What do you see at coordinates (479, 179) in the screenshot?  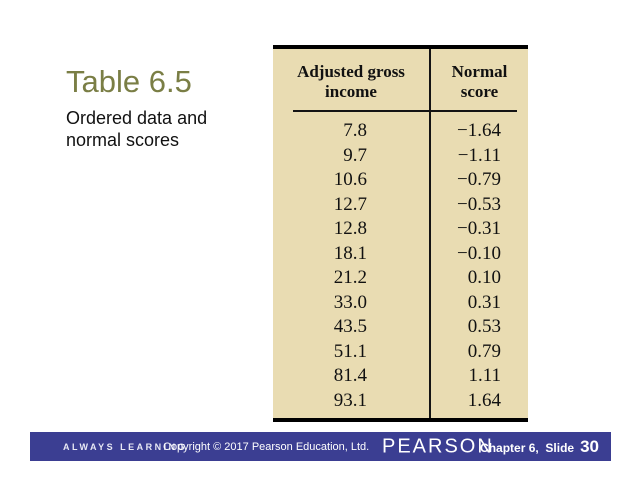 I see `table-cell-score: −0.79` at bounding box center [479, 179].